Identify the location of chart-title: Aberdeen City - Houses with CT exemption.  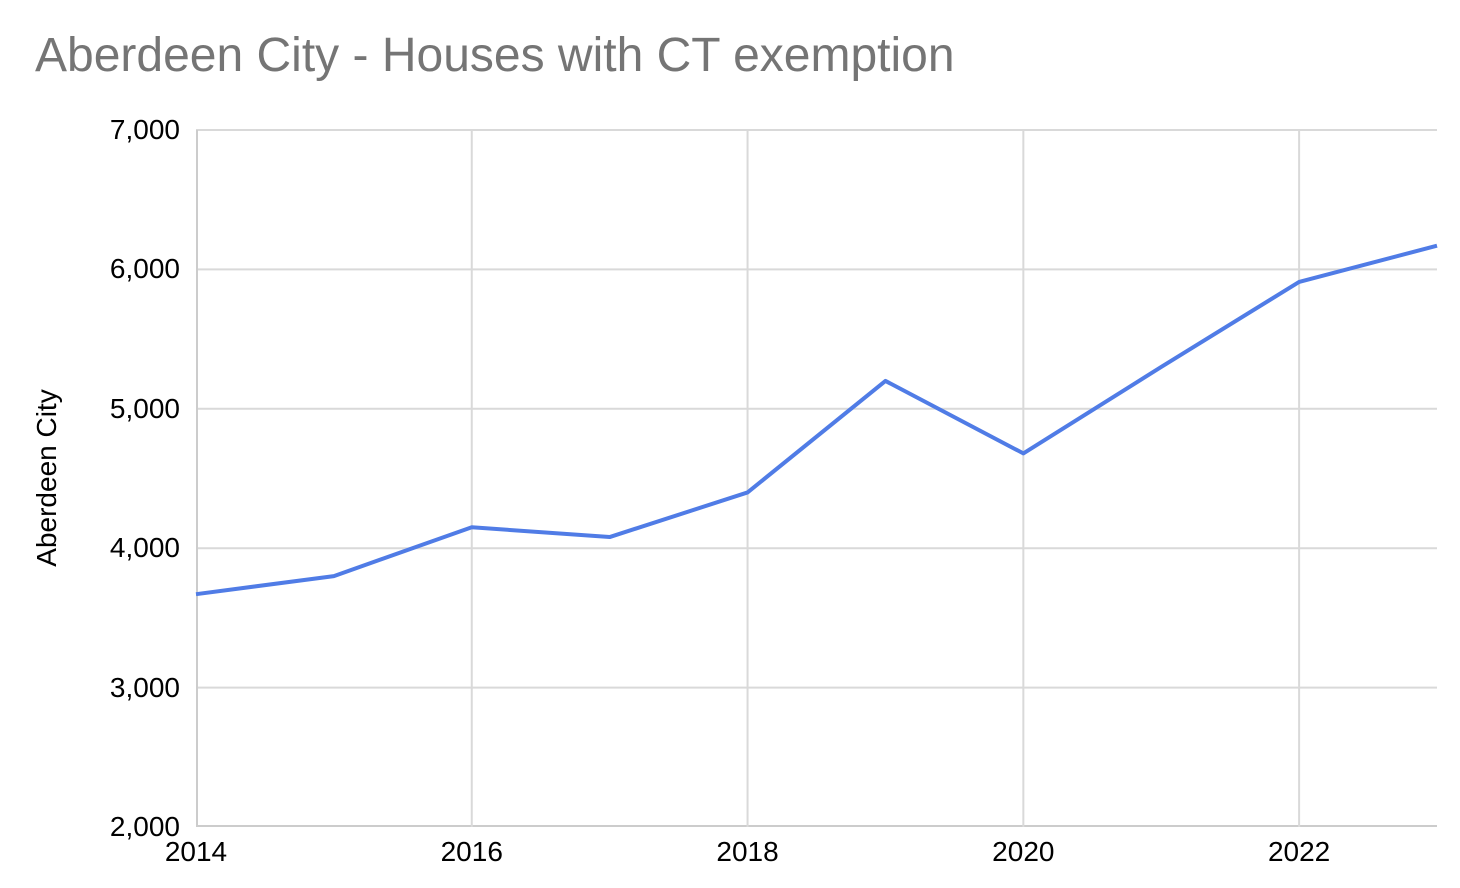
(495, 55).